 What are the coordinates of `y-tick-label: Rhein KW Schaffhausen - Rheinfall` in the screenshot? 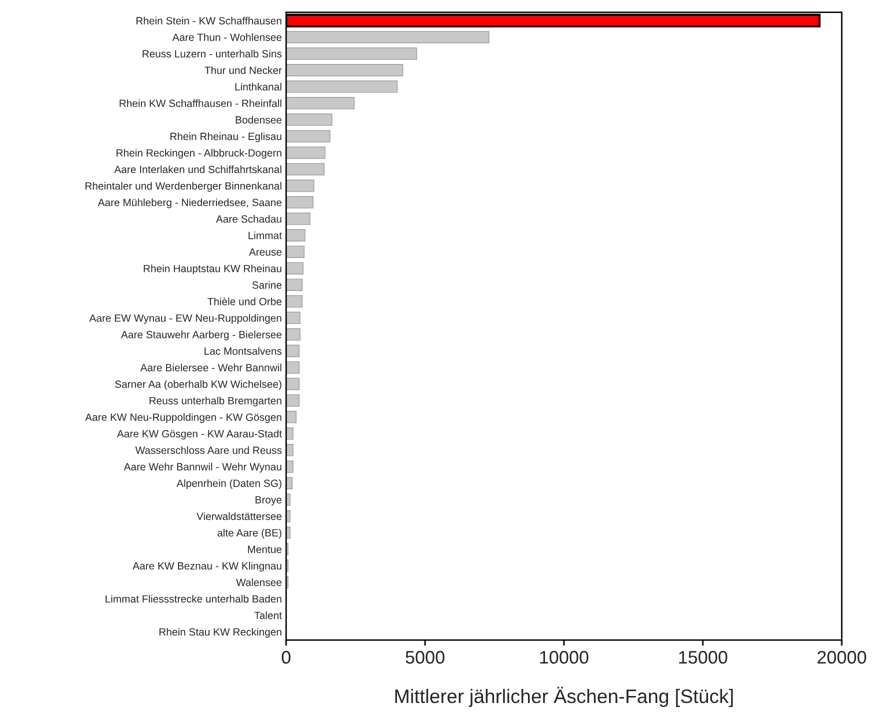 It's located at (201, 103).